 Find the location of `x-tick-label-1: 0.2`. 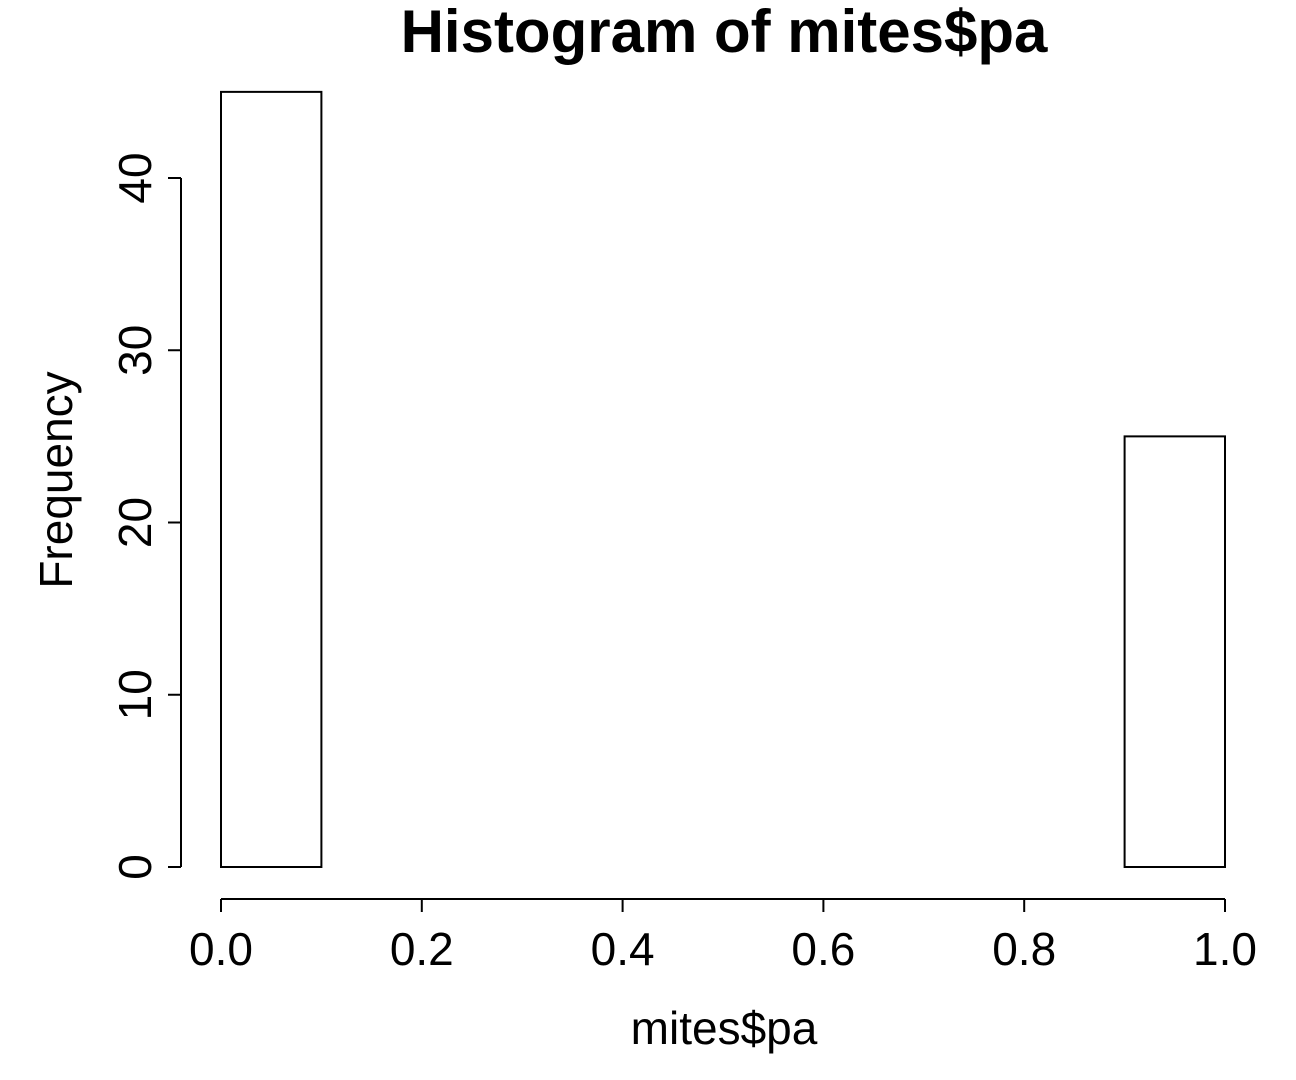

x-tick-label-1: 0.2 is located at coordinates (422, 949).